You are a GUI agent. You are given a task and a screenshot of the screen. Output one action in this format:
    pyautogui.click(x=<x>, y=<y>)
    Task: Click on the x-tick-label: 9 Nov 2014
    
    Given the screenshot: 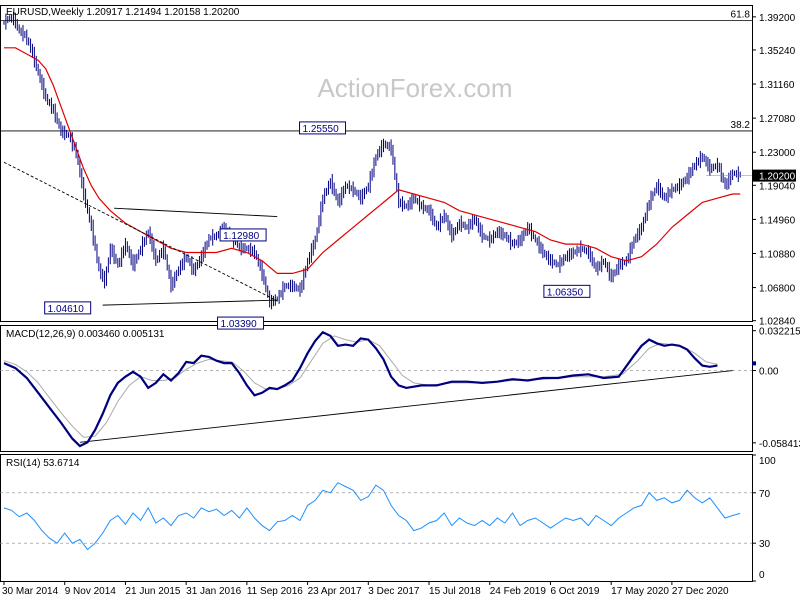 What is the action you would take?
    pyautogui.click(x=91, y=591)
    